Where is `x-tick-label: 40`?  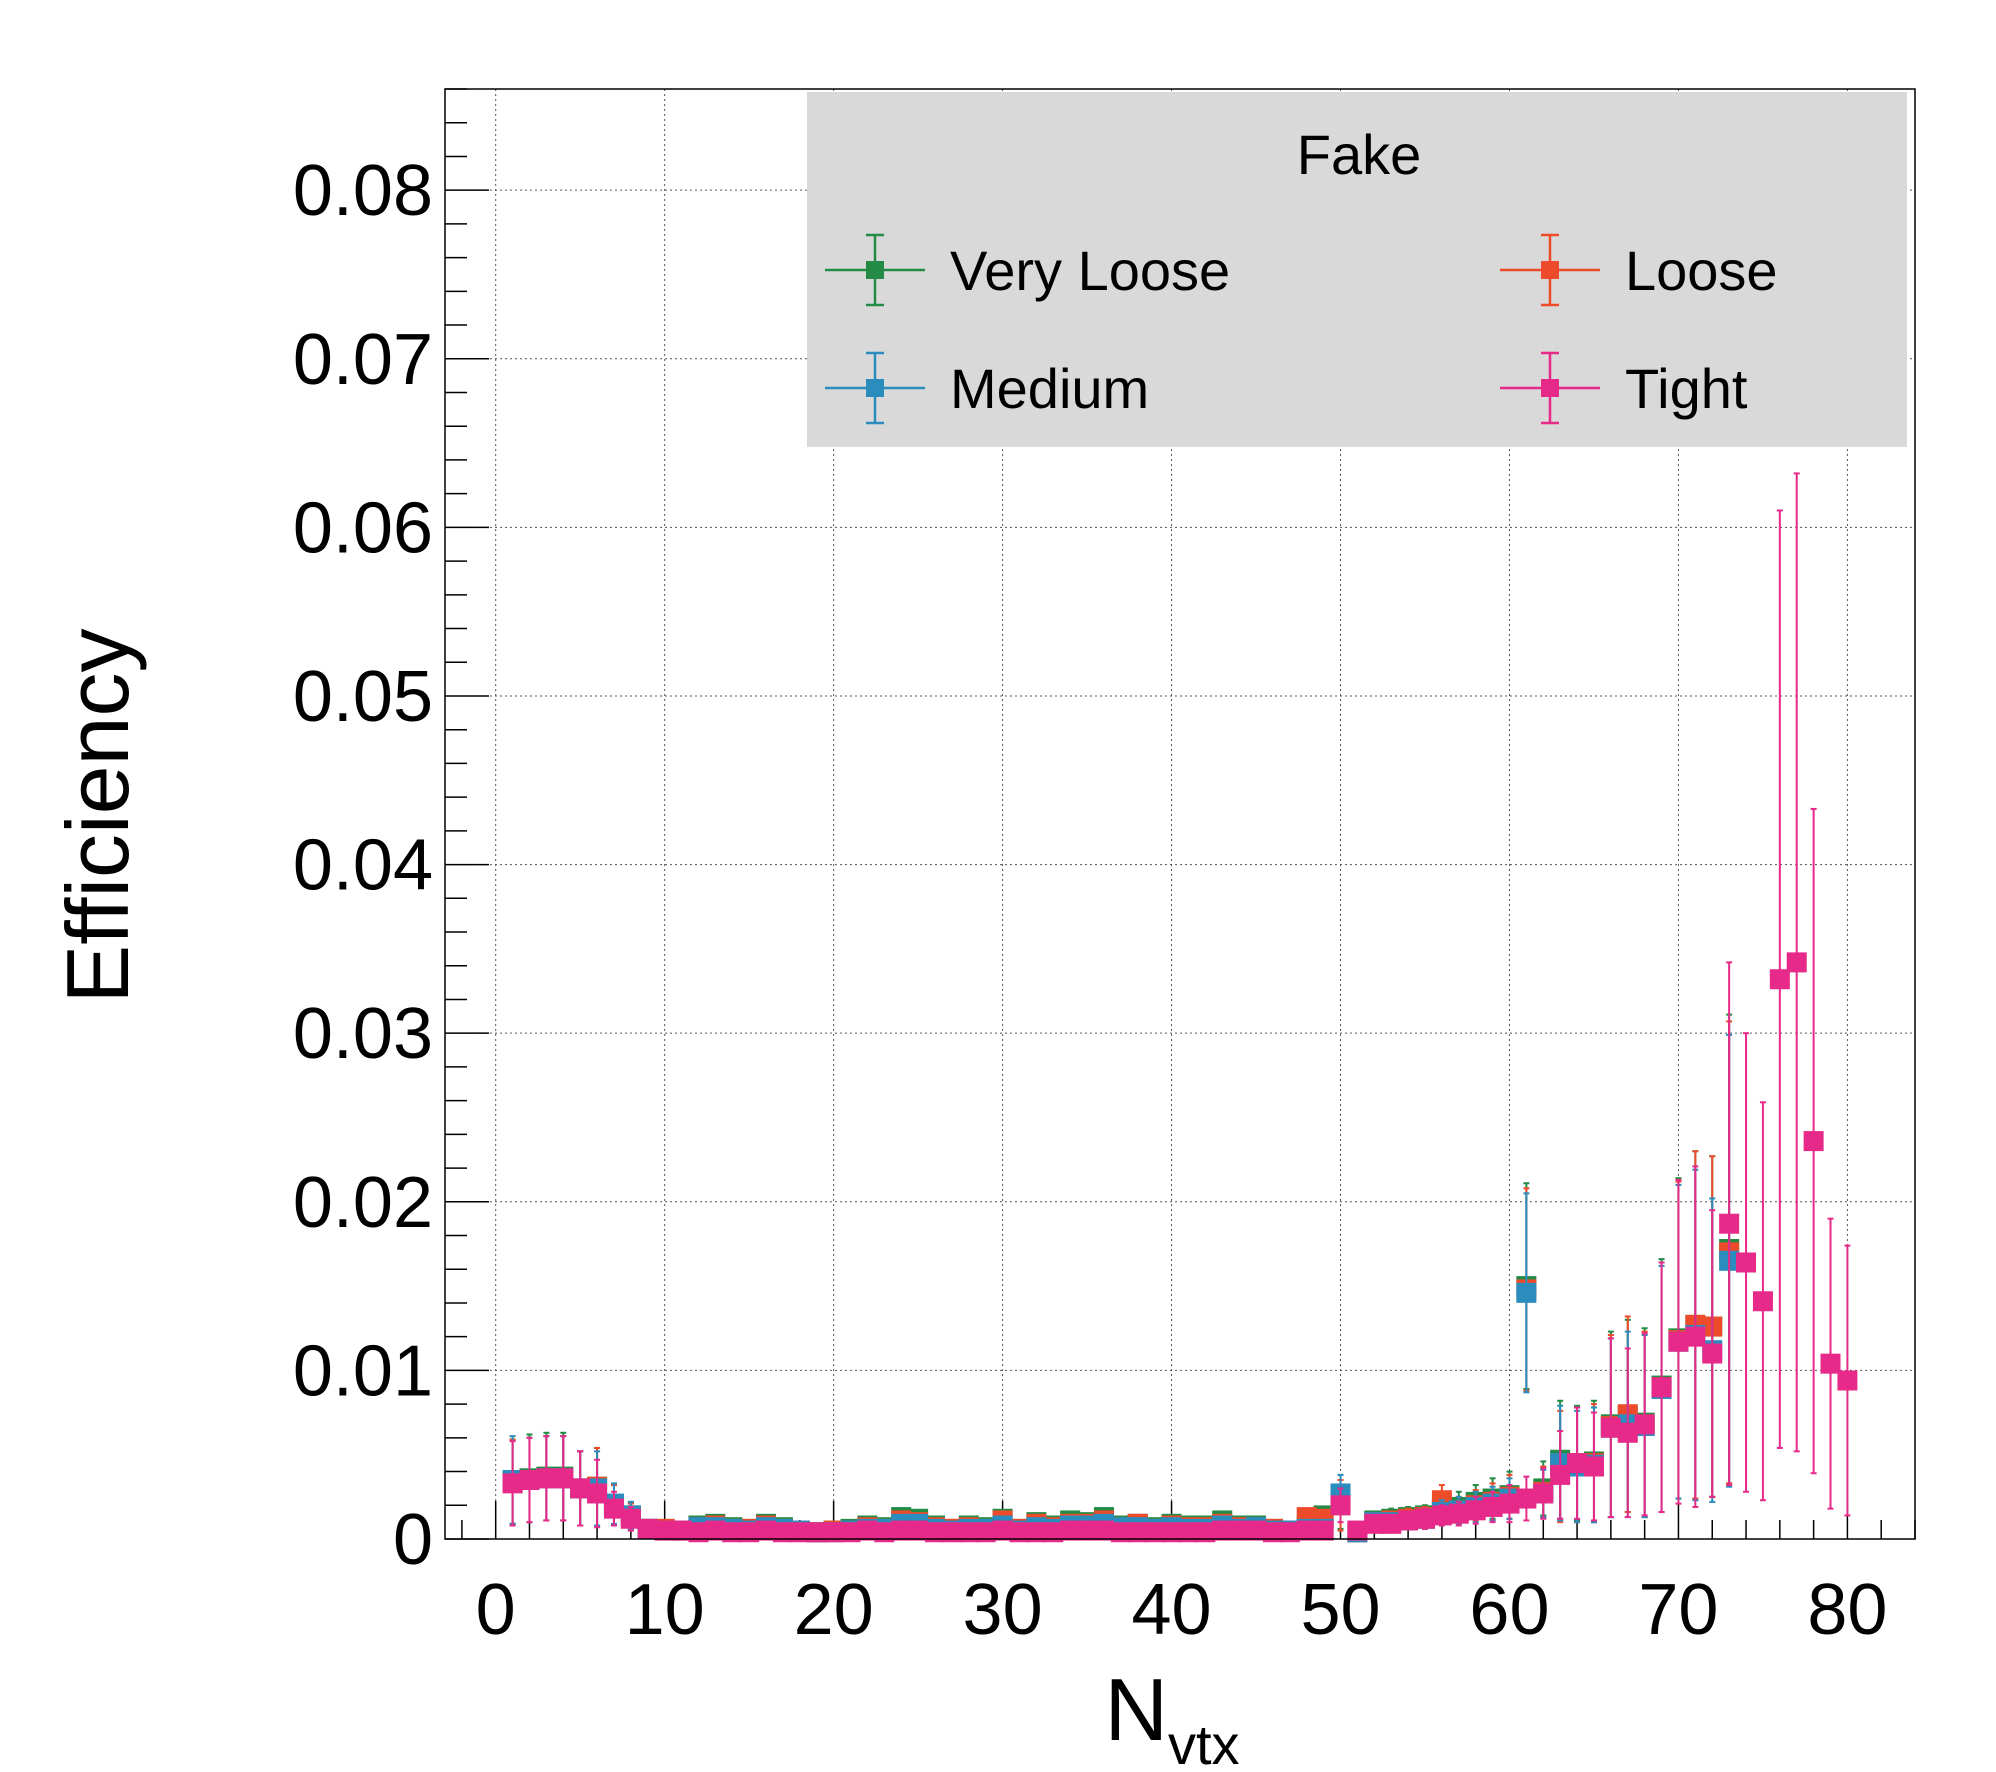
x-tick-label: 40 is located at coordinates (1172, 1610).